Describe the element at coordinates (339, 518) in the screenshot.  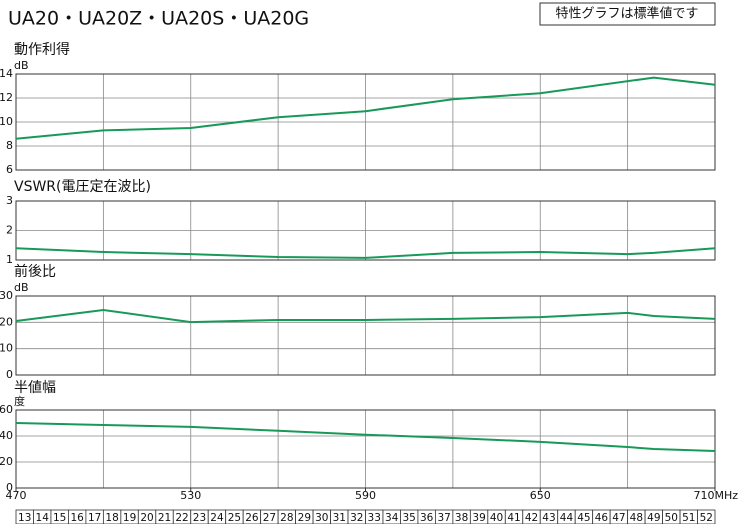
I see `channel-label: 31` at that location.